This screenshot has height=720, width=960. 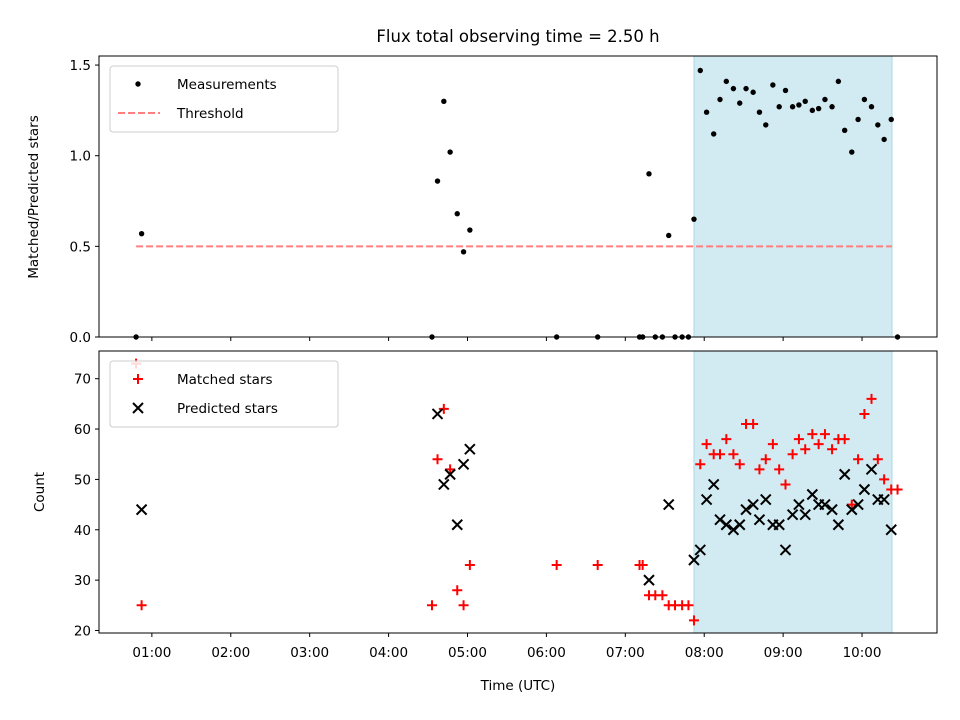 What do you see at coordinates (80, 338) in the screenshot?
I see `y-tick-label: 0.0` at bounding box center [80, 338].